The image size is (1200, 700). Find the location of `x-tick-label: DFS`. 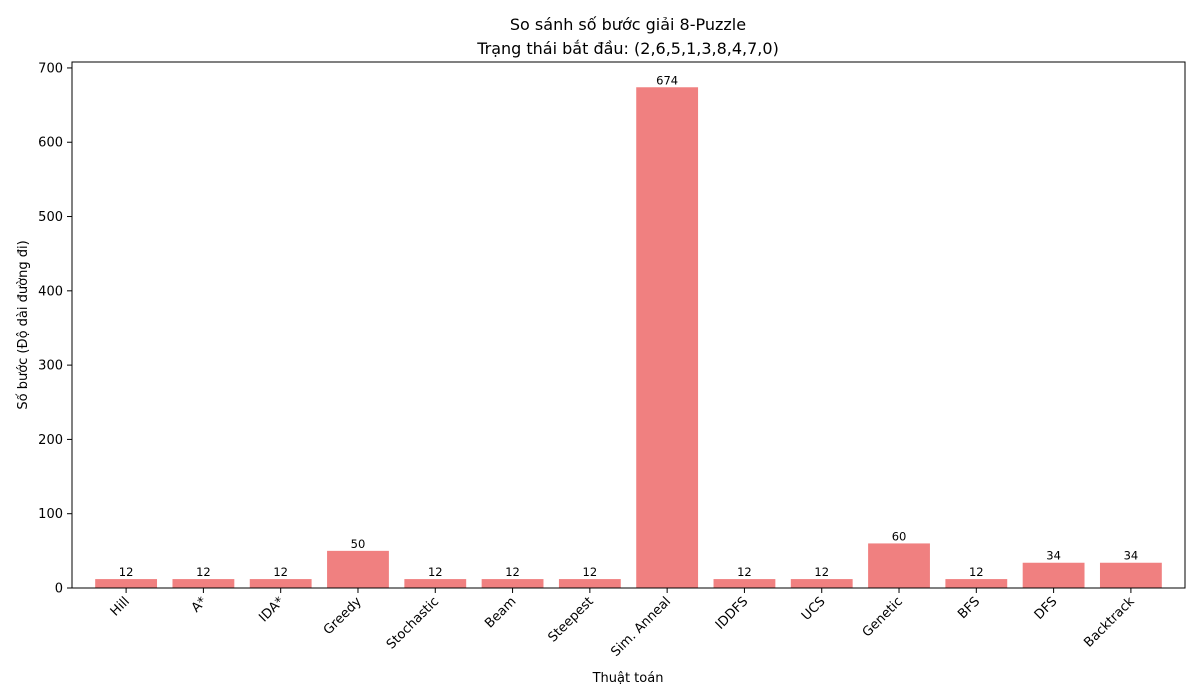

x-tick-label: DFS is located at coordinates (1046, 608).